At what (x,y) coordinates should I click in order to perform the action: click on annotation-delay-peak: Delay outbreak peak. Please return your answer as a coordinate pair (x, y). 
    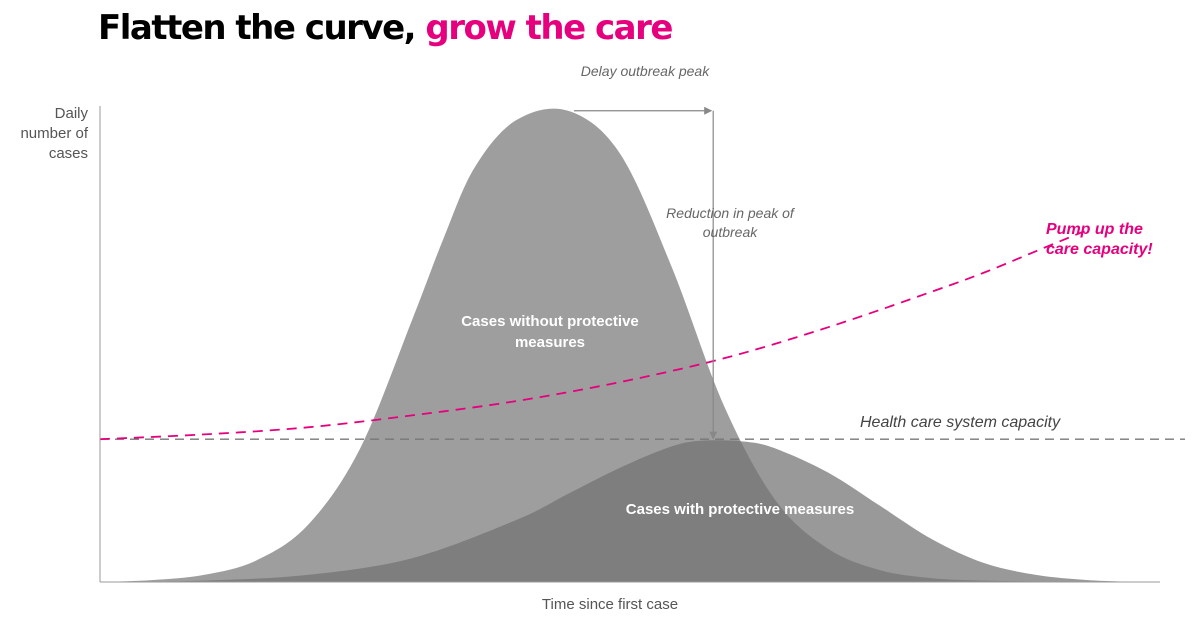
    Looking at the image, I should click on (645, 71).